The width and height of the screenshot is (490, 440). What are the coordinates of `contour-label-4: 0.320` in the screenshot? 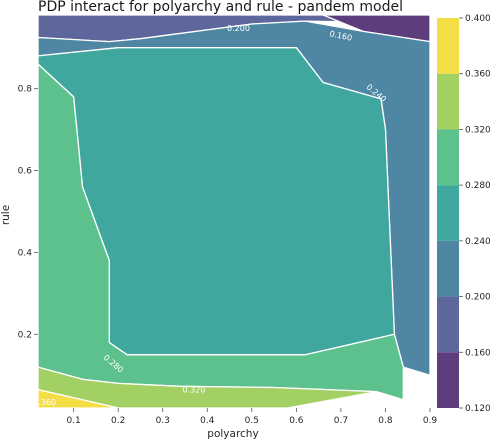 It's located at (193, 390).